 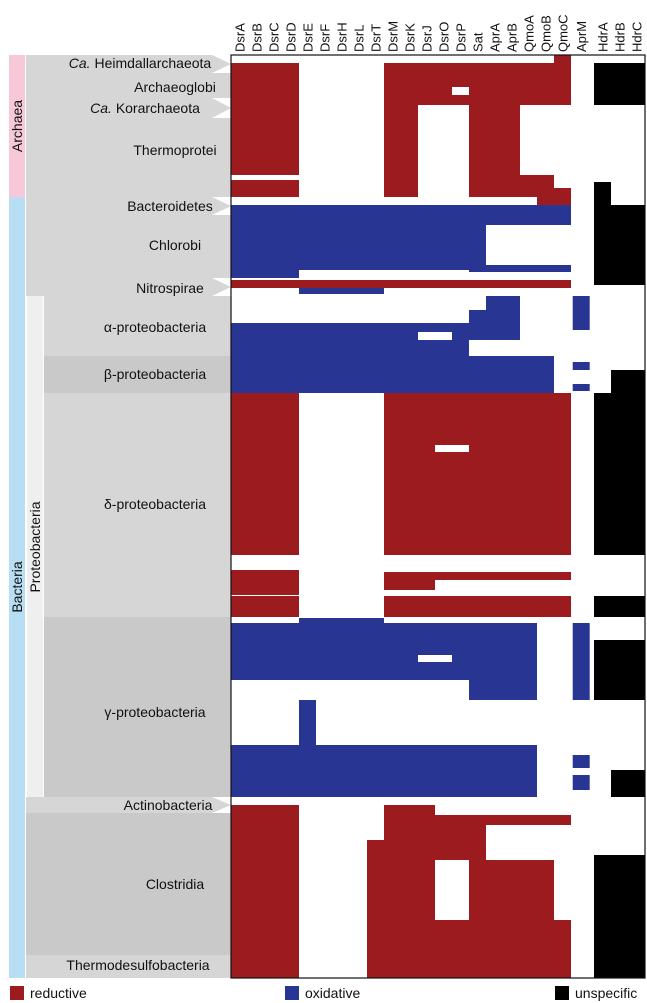 I want to click on column-label-aprb: AprB, so click(x=512, y=37).